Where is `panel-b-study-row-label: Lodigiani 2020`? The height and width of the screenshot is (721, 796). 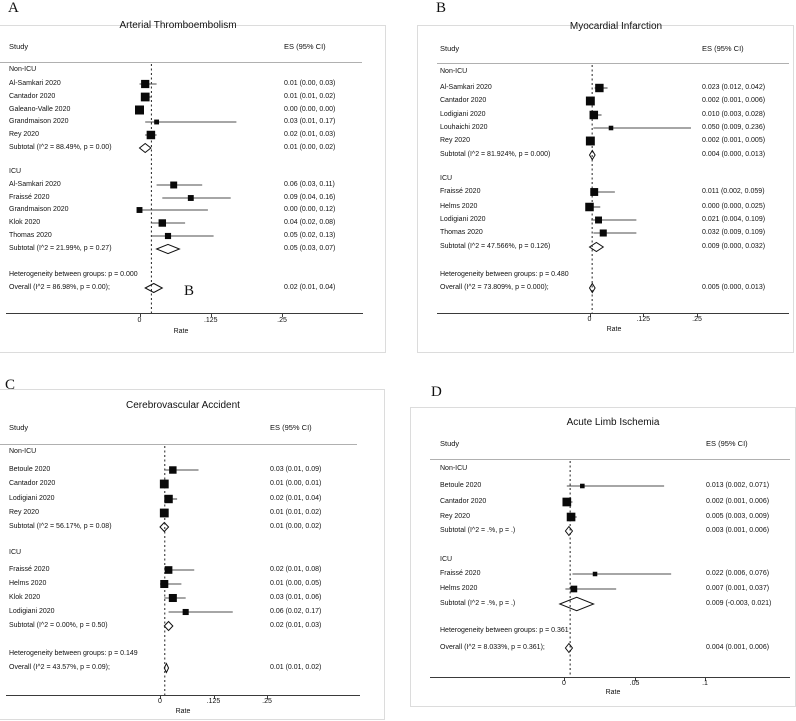 panel-b-study-row-label: Lodigiani 2020 is located at coordinates (463, 114).